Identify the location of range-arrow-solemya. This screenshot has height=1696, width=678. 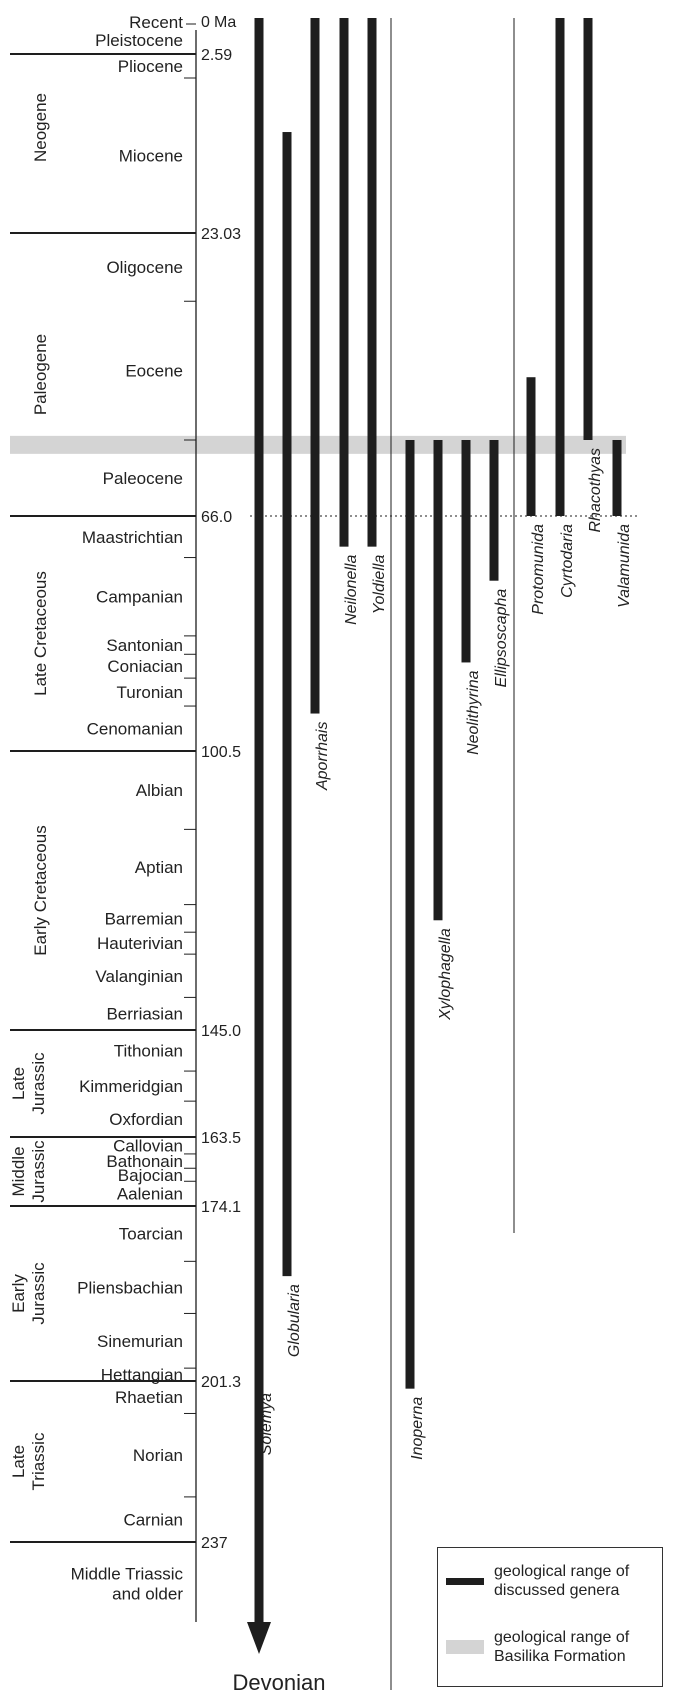
(259, 1638).